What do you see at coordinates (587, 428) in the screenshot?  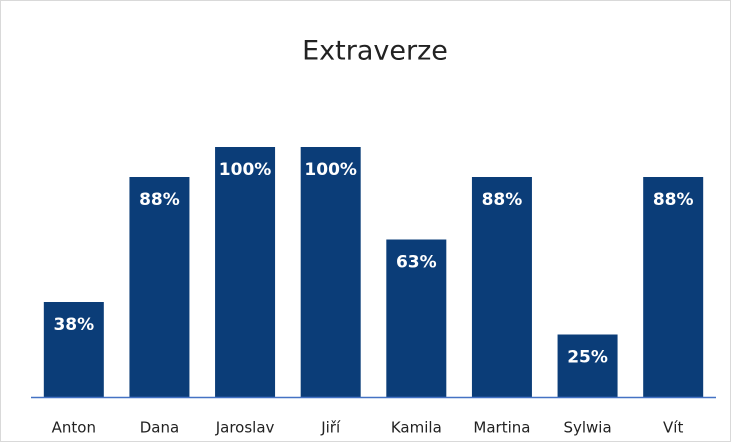 I see `x-tick-label: Sylwia` at bounding box center [587, 428].